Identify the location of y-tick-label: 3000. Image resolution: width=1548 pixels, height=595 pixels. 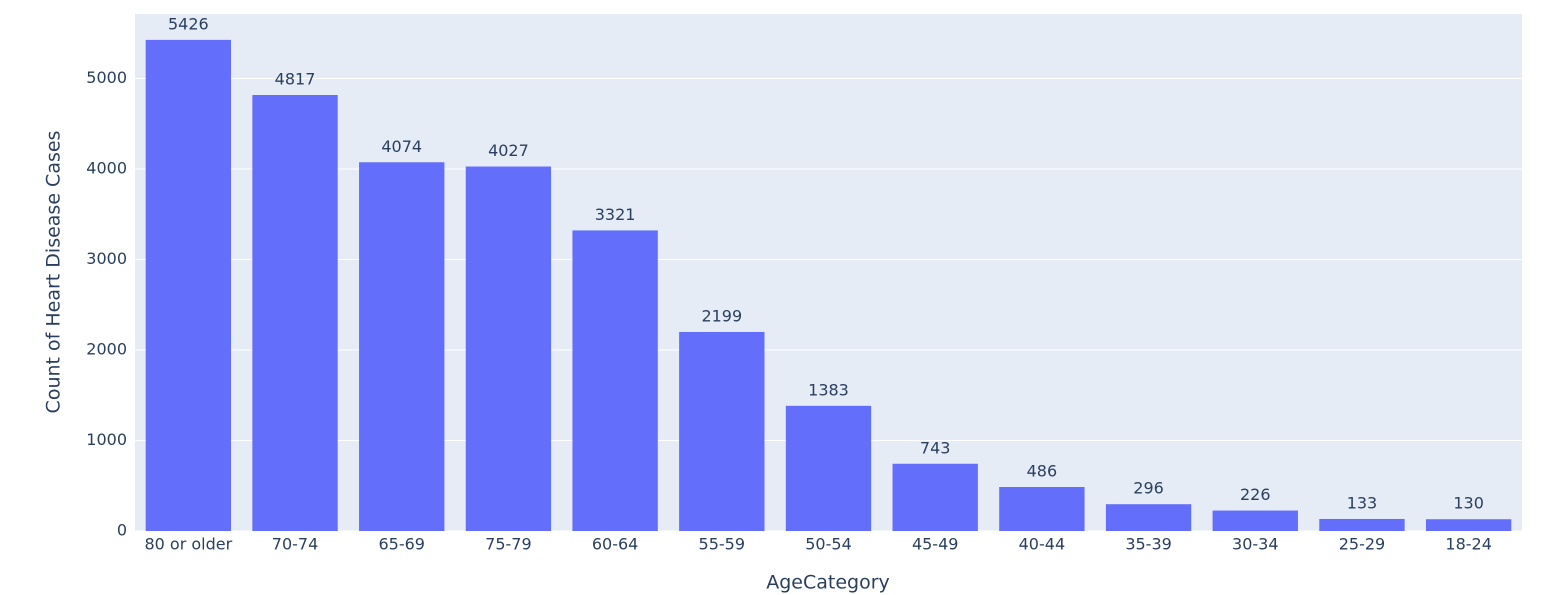
(106, 258).